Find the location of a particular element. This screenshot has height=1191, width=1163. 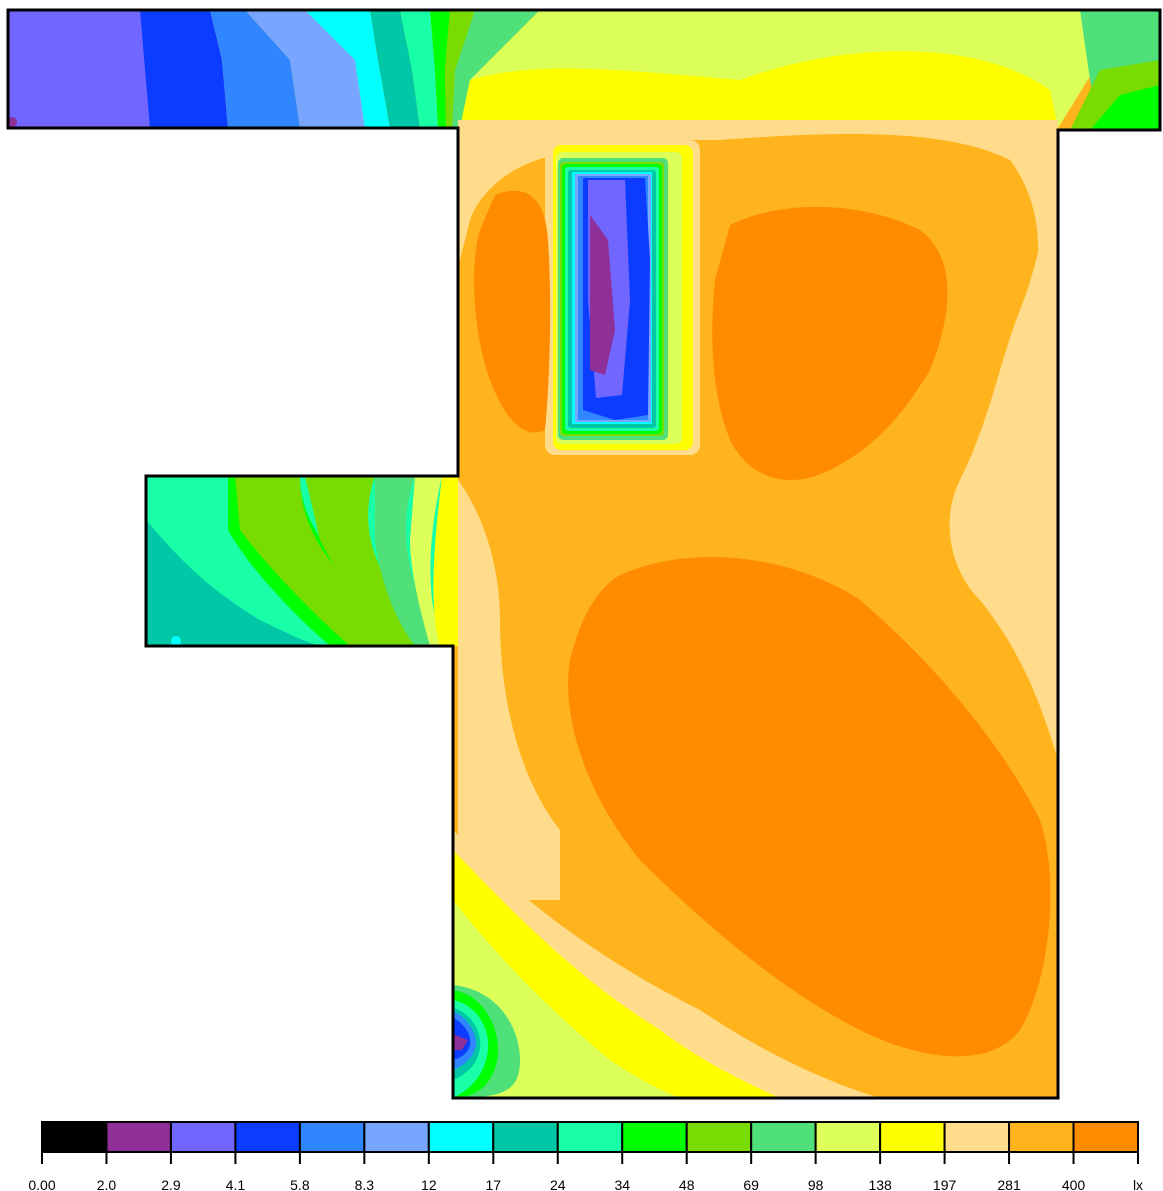

legend-tick-label: 5.8 is located at coordinates (300, 1184).